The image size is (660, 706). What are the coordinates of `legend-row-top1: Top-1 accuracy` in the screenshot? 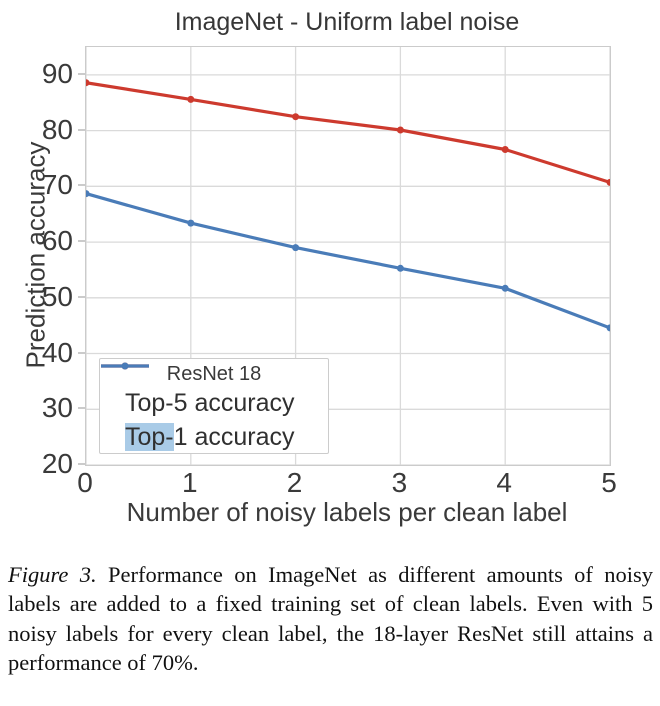 It's located at (214, 408).